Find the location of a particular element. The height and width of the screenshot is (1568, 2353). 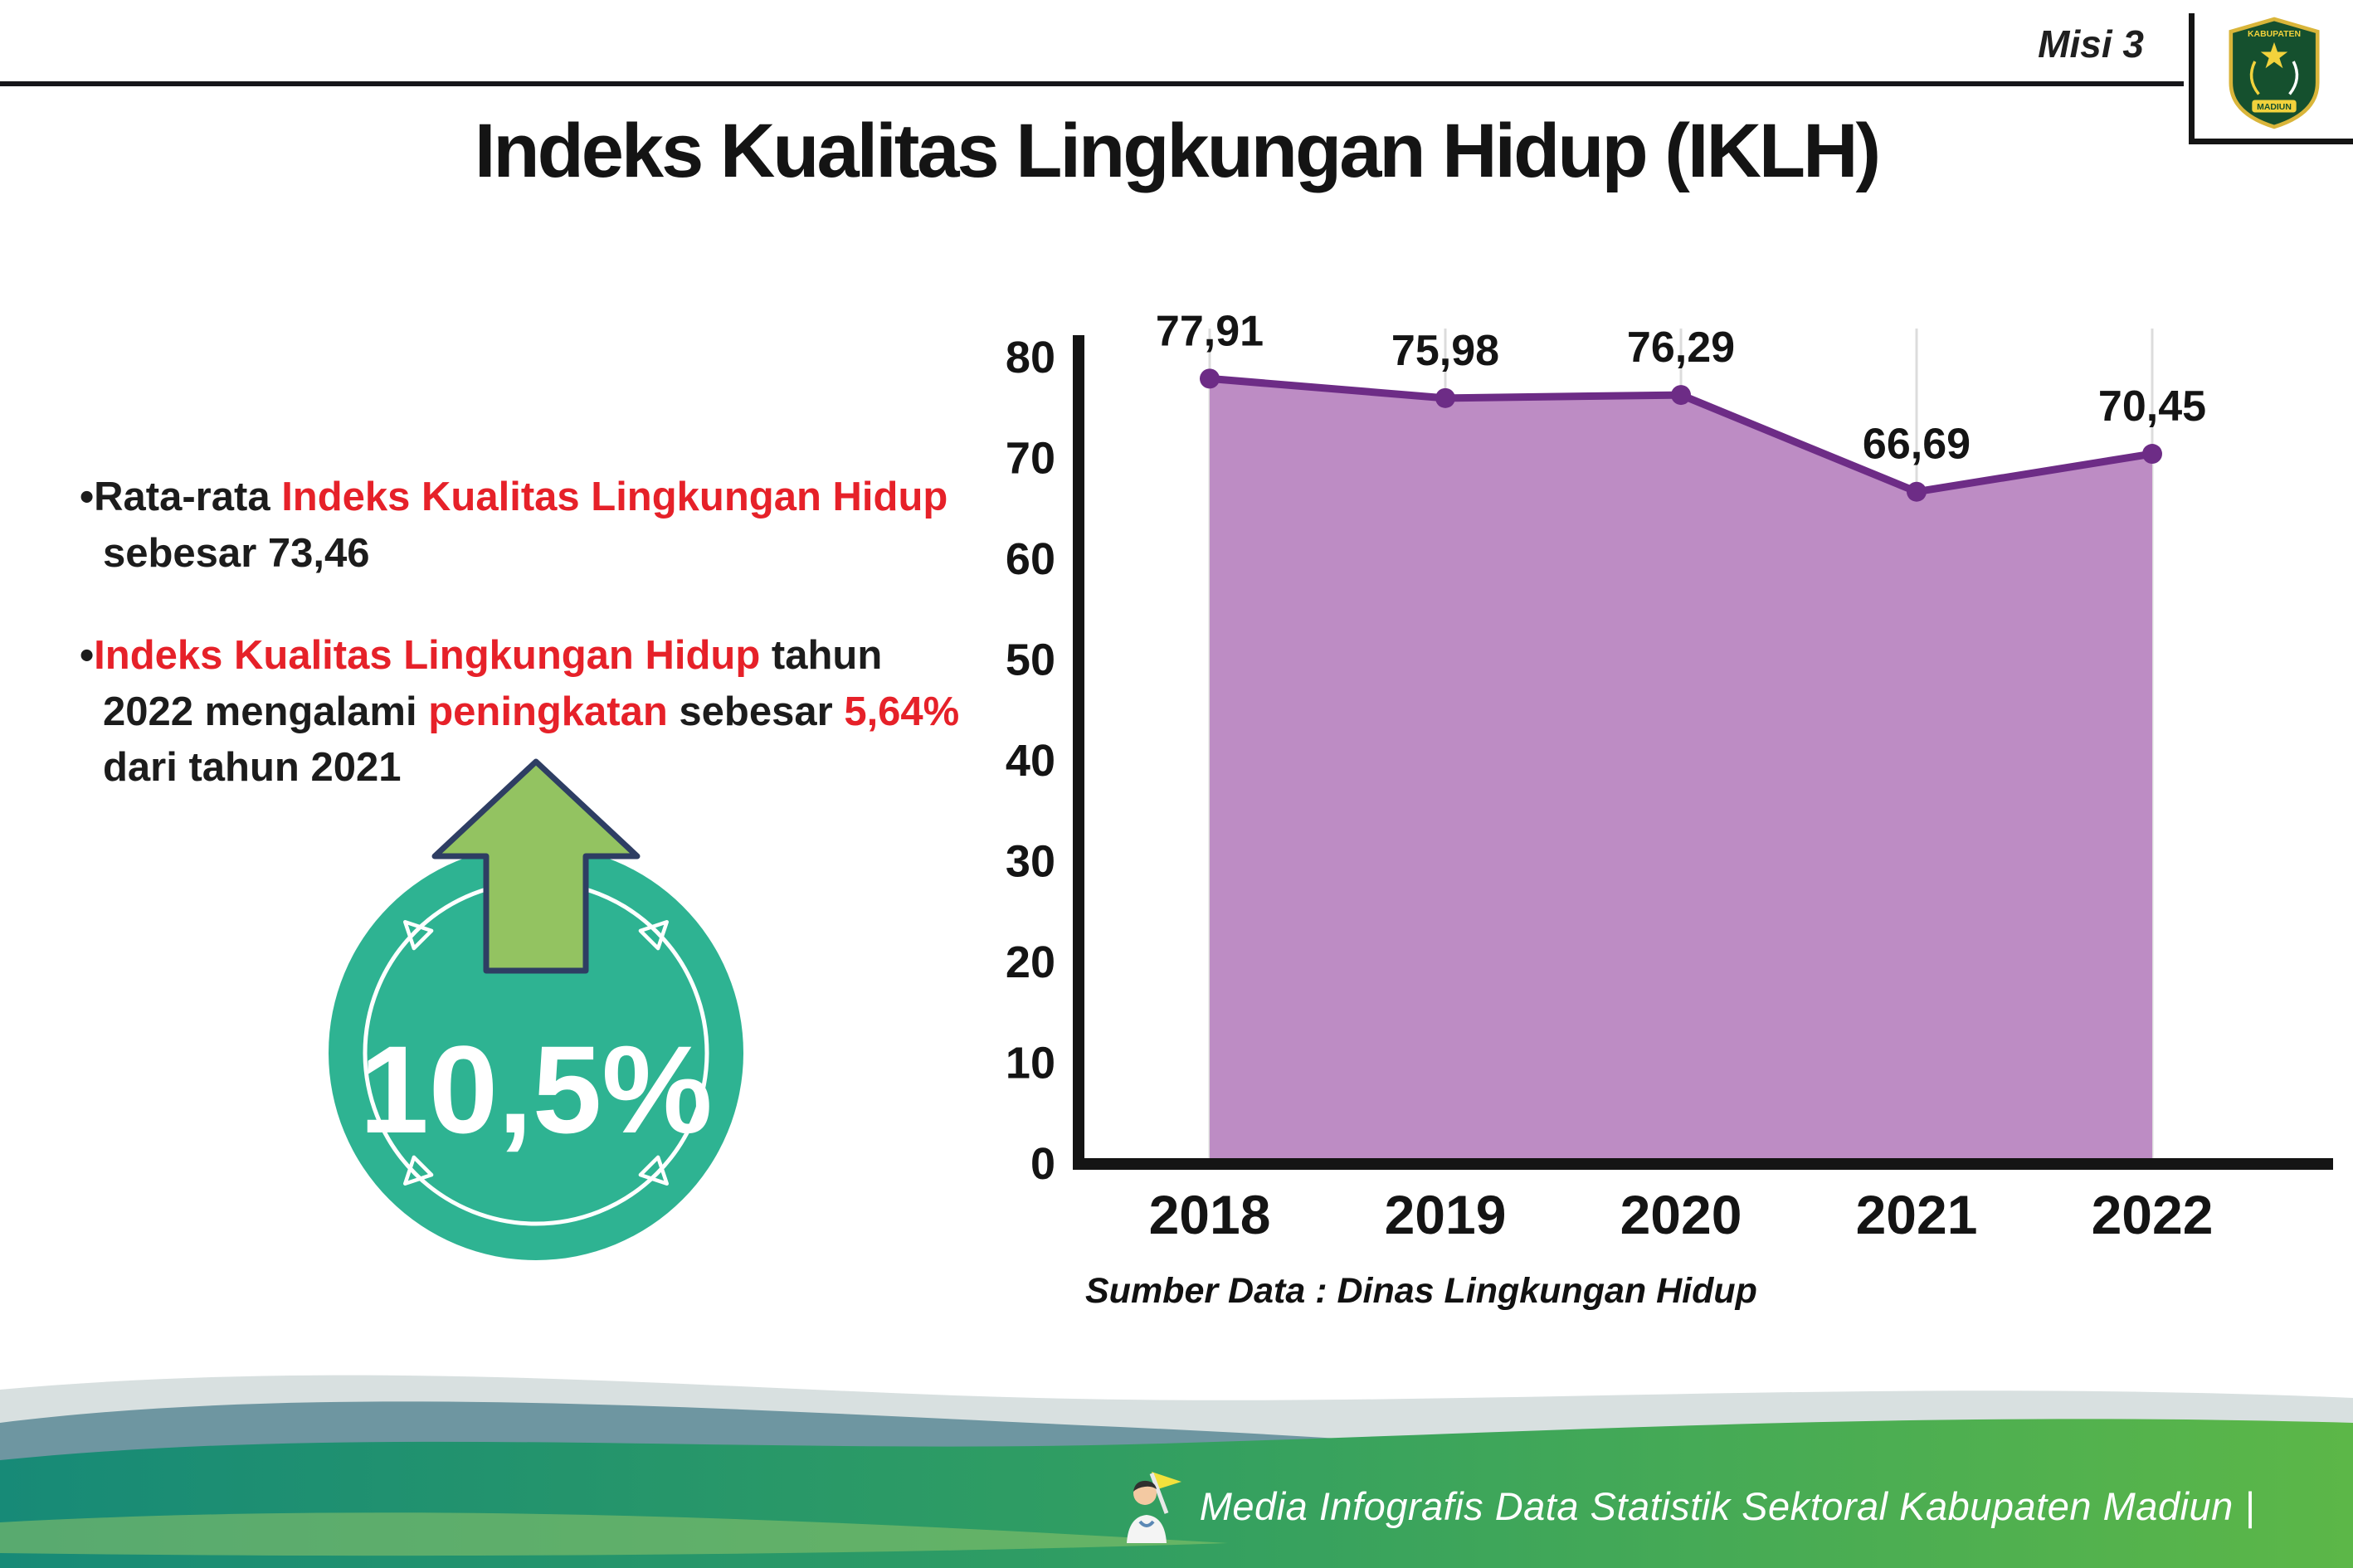

svg-text: 10 is located at coordinates (1030, 1063).